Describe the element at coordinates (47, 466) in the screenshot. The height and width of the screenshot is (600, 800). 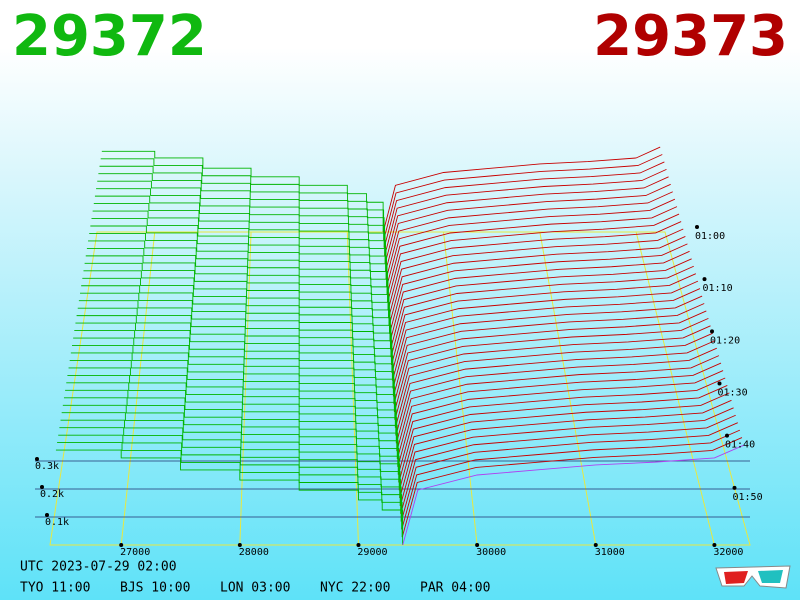
I see `z-tick-label: 0.3k` at that location.